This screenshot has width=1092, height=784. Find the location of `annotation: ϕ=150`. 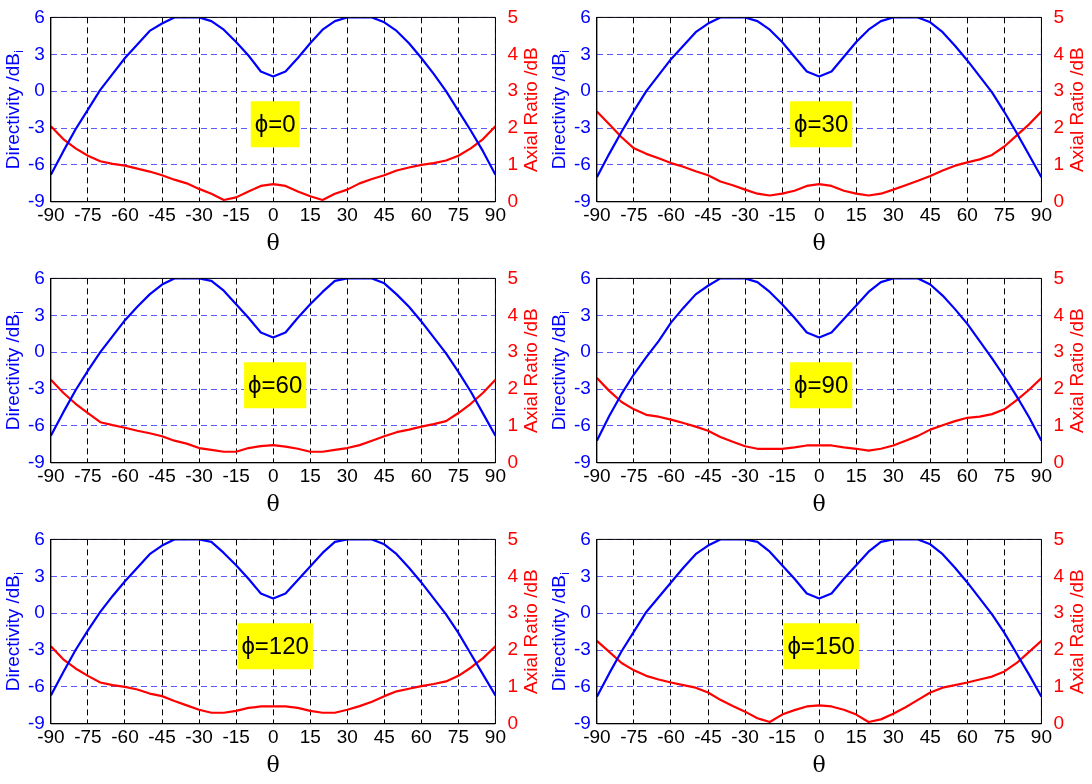

annotation: ϕ=150 is located at coordinates (821, 645).